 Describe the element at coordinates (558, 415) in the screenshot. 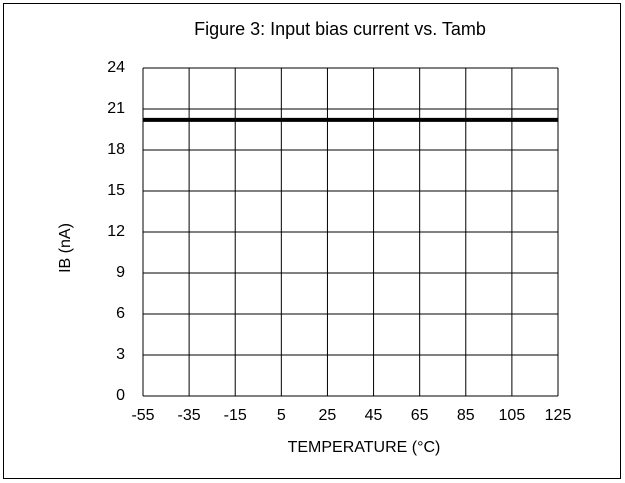

I see `x-tick-label: 125` at that location.